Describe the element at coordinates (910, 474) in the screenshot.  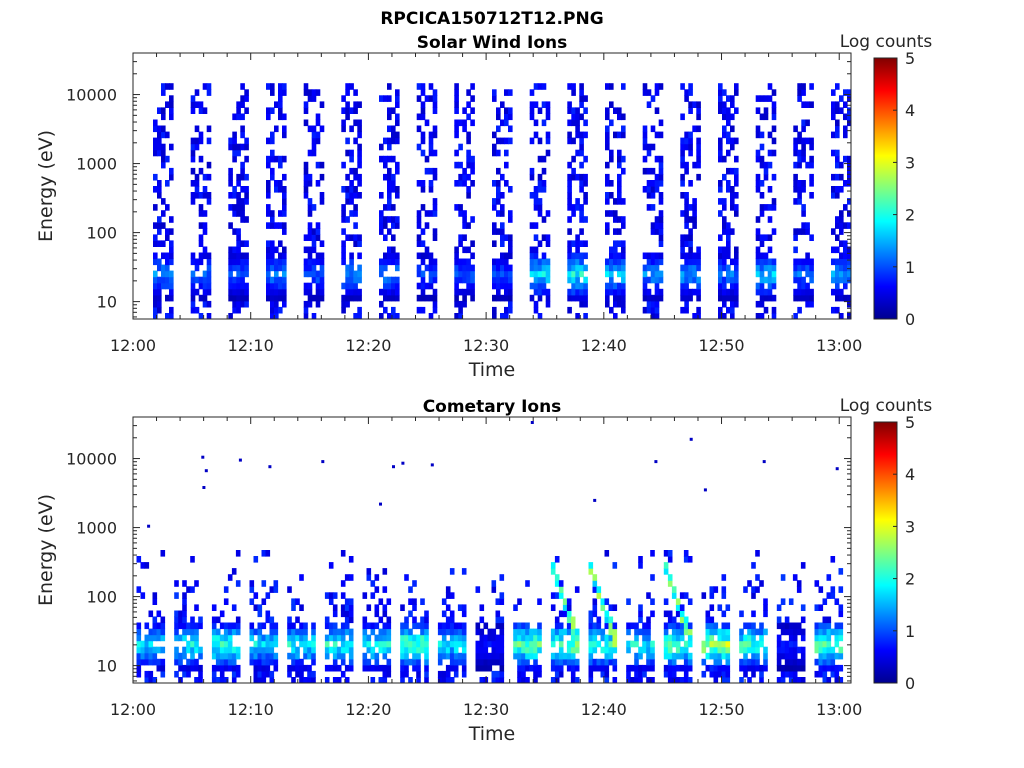
I see `colorbar-tick-label: 4` at that location.